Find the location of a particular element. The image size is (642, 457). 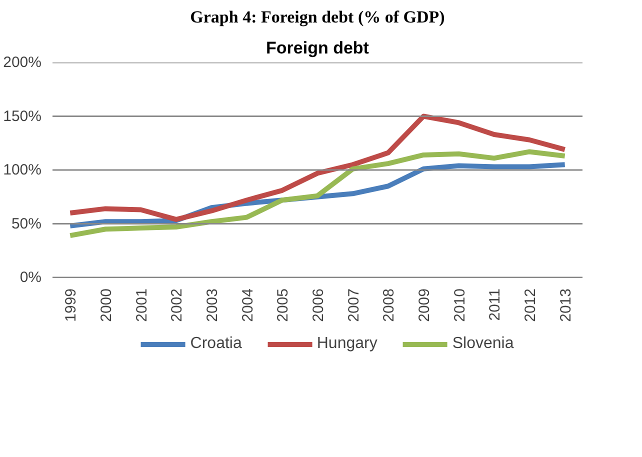

x-tick-label: 2005 is located at coordinates (283, 305).